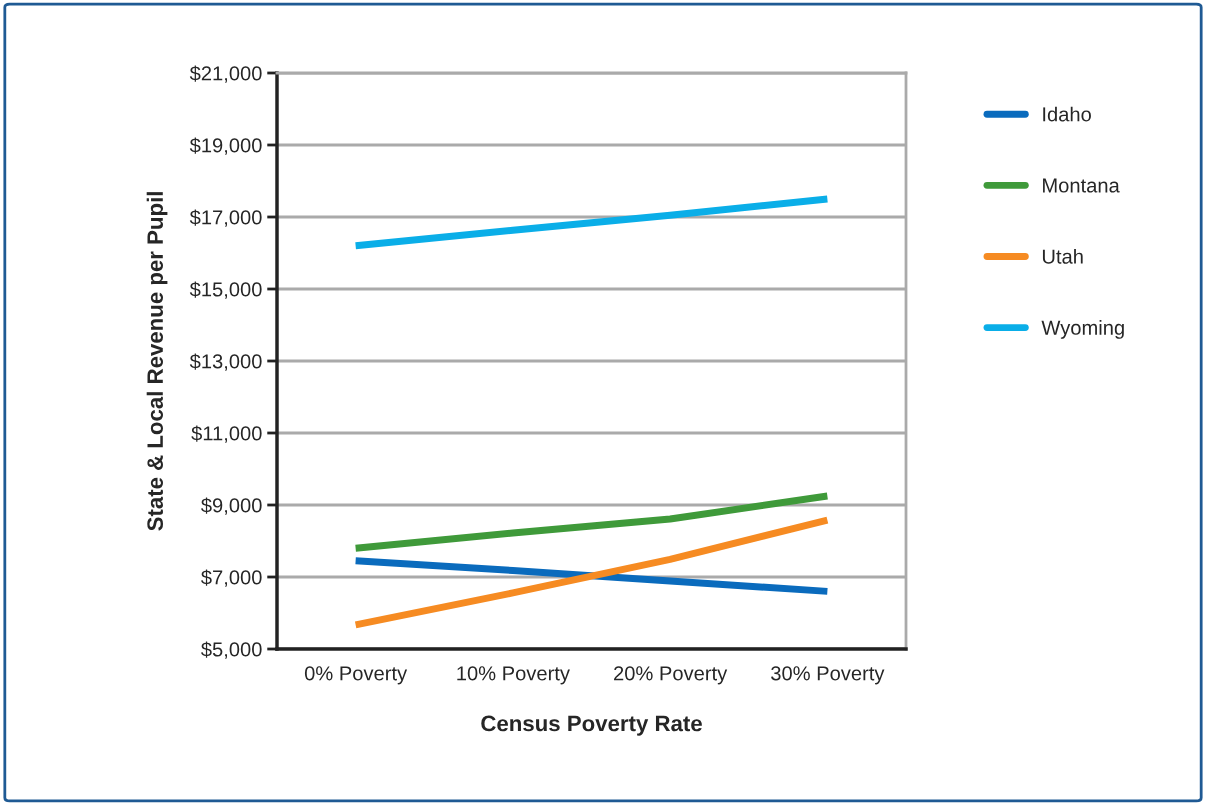 The image size is (1206, 805). I want to click on x-tick-label: 30% Poverty, so click(828, 675).